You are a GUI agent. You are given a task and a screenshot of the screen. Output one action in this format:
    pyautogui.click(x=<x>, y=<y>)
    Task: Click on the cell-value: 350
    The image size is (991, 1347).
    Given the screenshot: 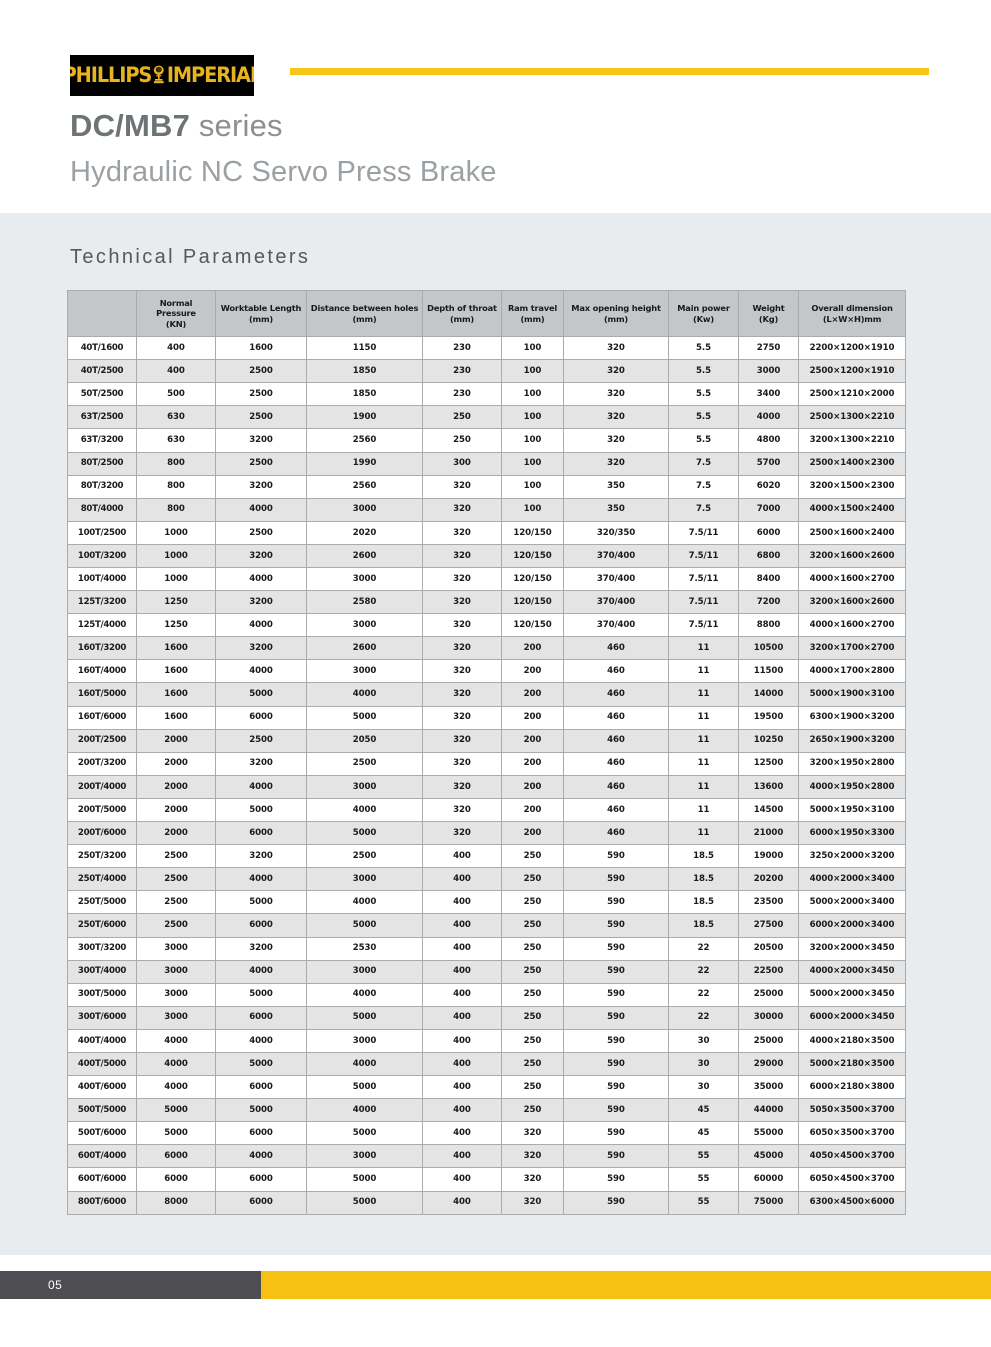 What is the action you would take?
    pyautogui.click(x=616, y=509)
    